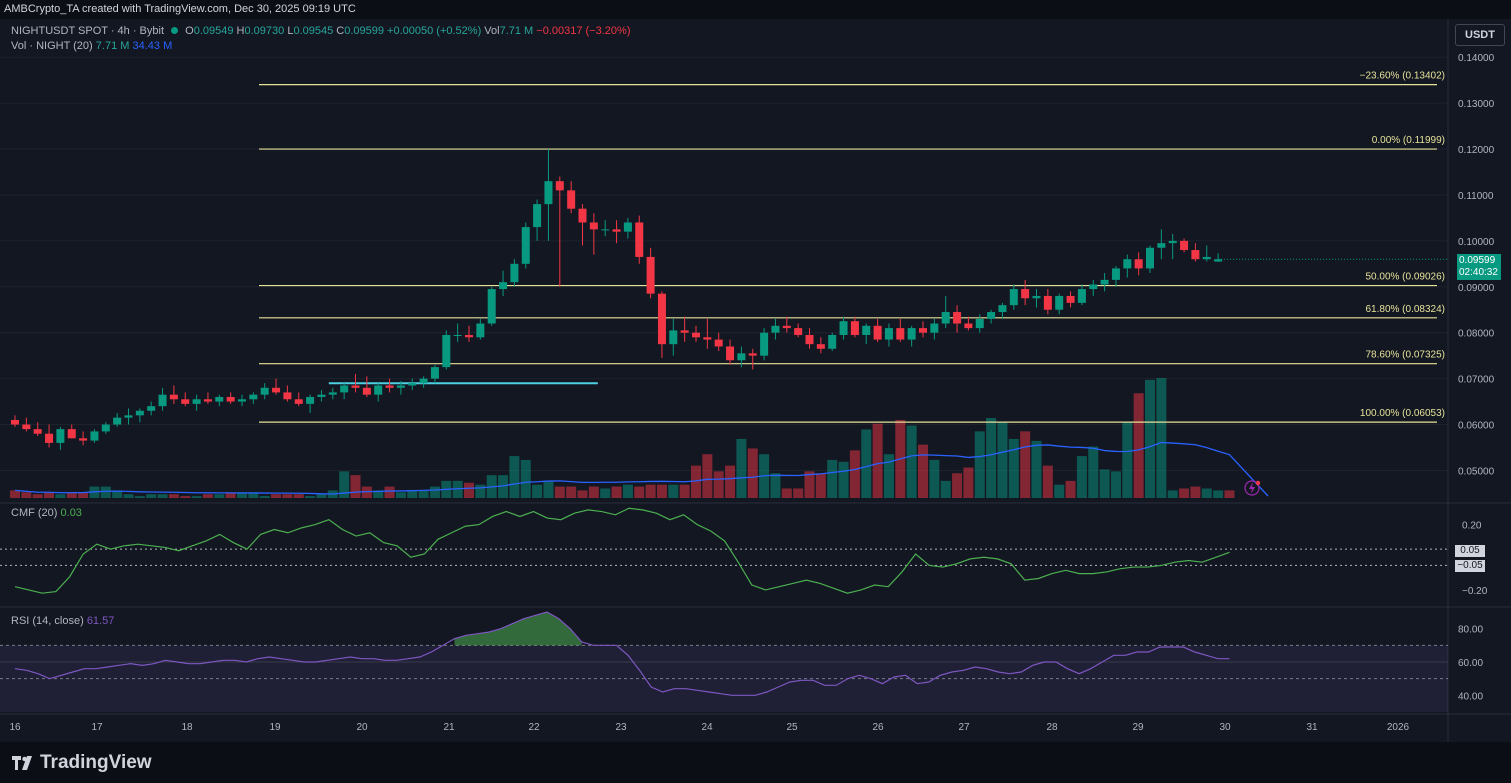 Image resolution: width=1511 pixels, height=783 pixels. I want to click on tradingview-logo: TradingView, so click(82, 763).